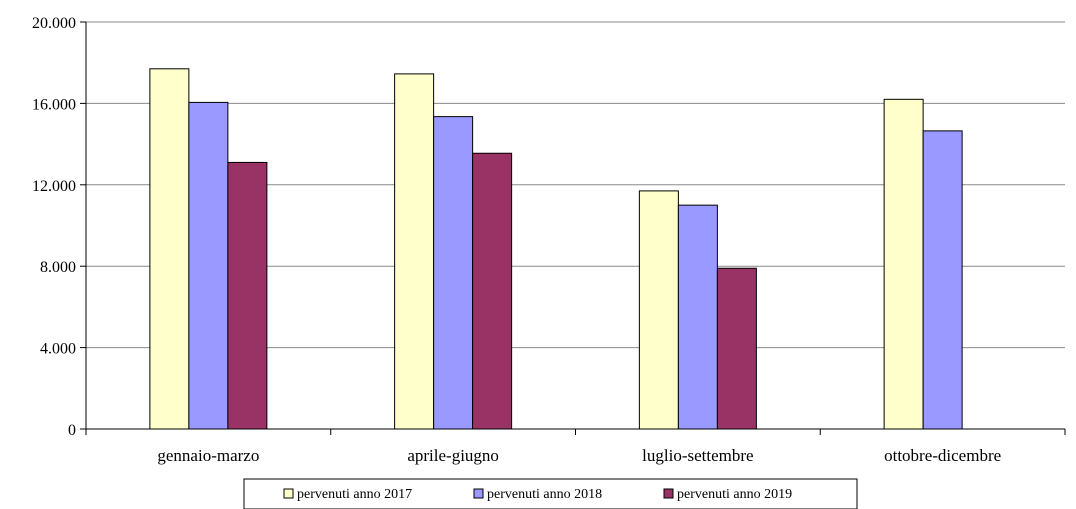  What do you see at coordinates (453, 273) in the screenshot?
I see `bar-pervenuti-anno-2018-aprile-giugno` at bounding box center [453, 273].